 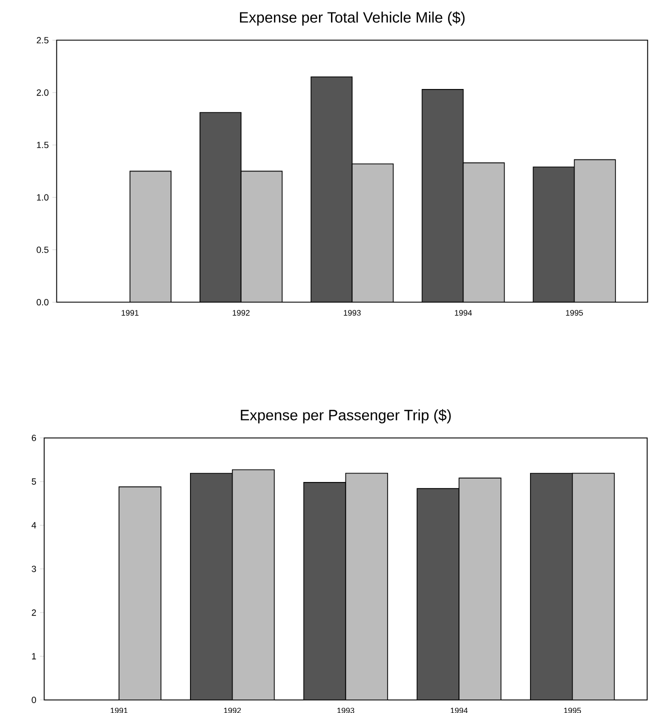 I want to click on y-tick-label: 0.5, so click(x=42, y=249).